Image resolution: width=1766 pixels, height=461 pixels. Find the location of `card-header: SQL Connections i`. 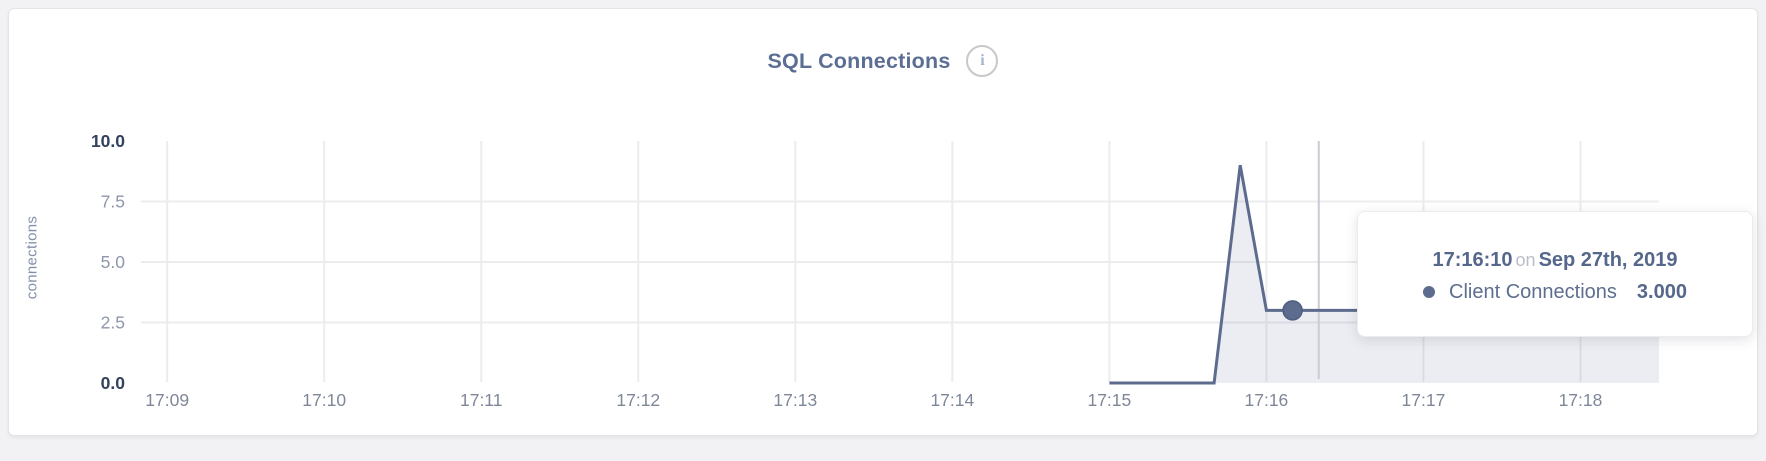

card-header: SQL Connections i is located at coordinates (883, 61).